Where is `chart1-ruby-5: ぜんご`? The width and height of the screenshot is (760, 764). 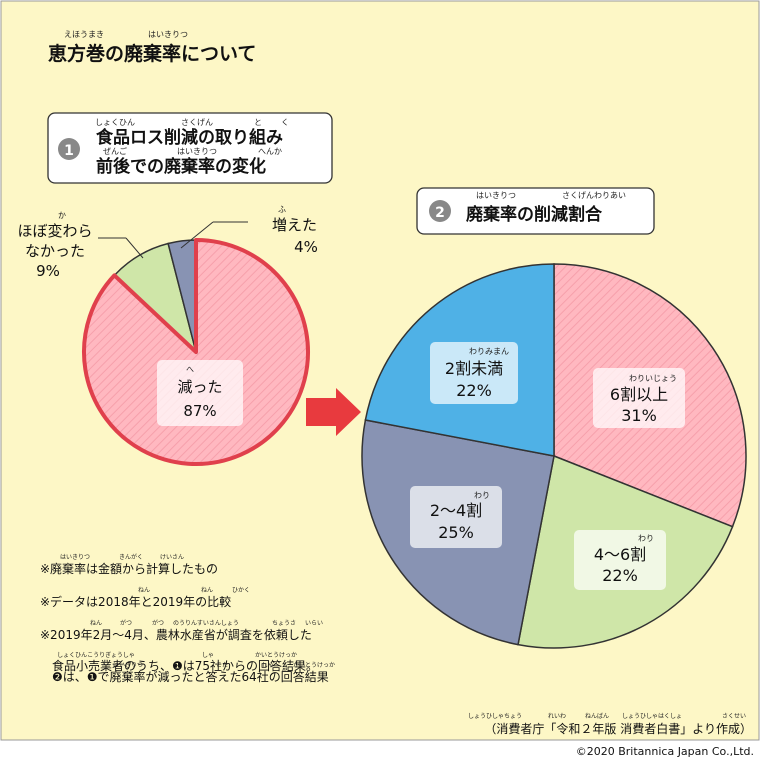
chart1-ruby-5: ぜんご is located at coordinates (115, 151).